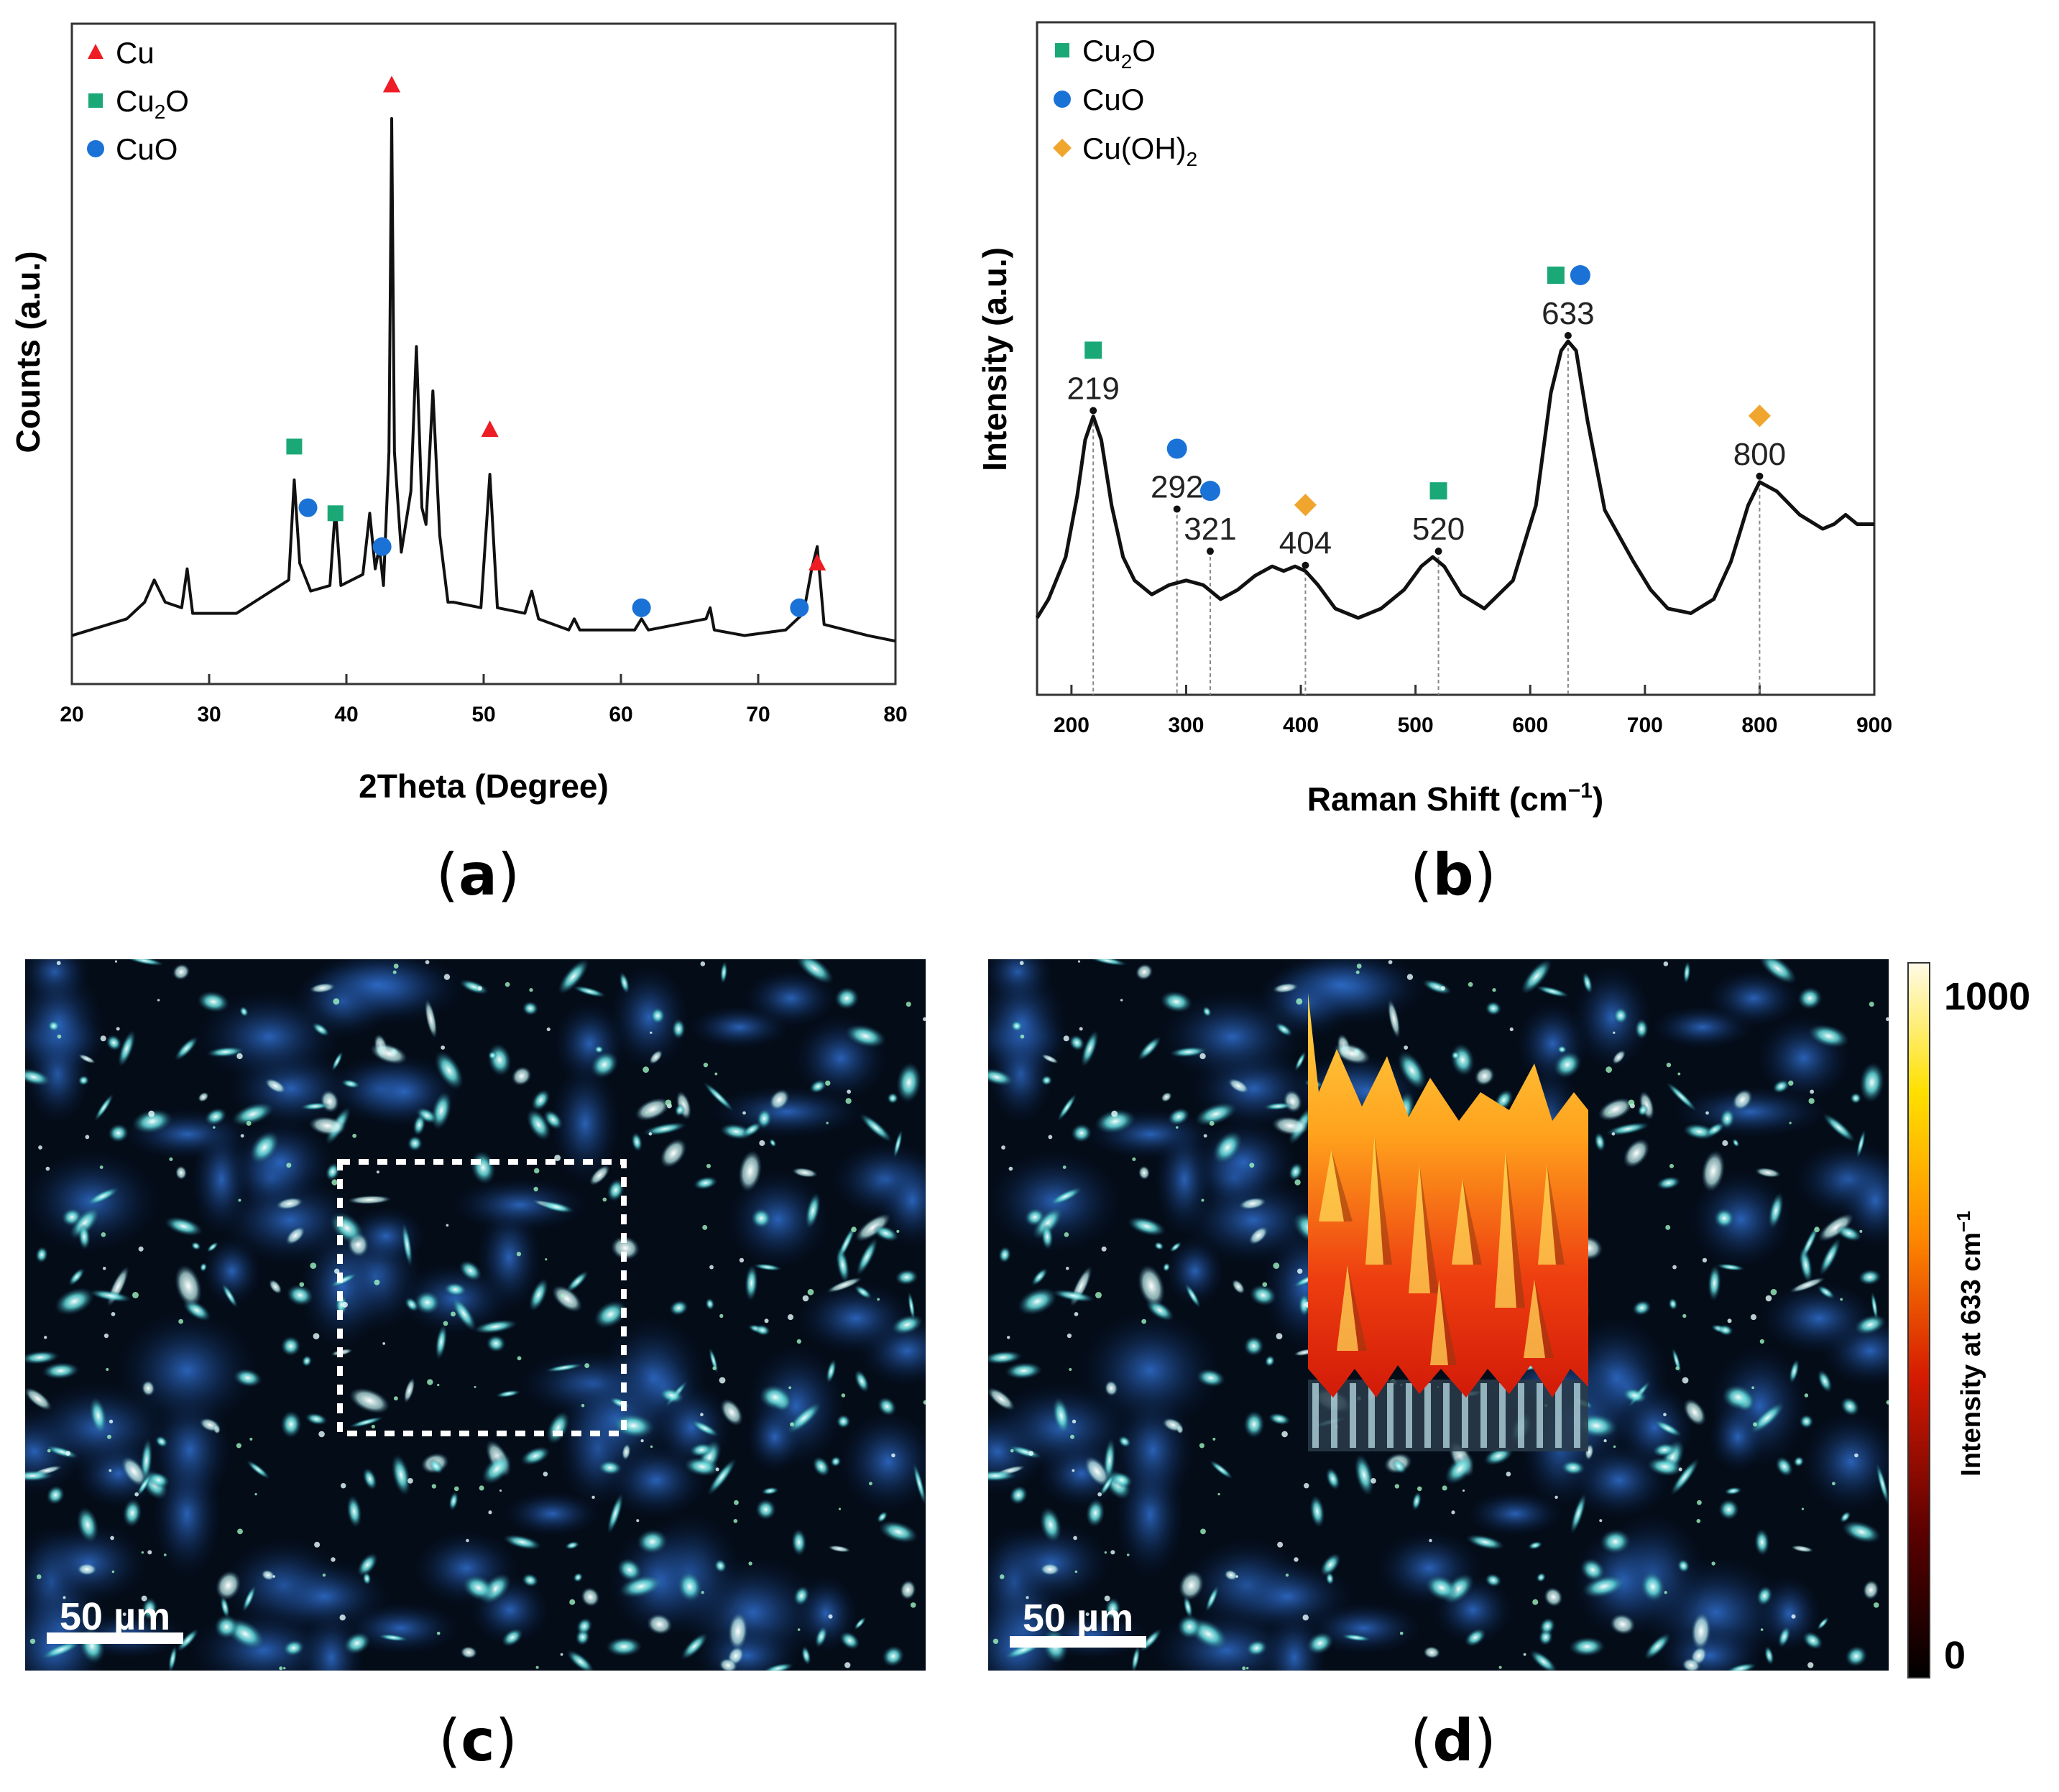 The image size is (2059, 1792). I want to click on x-tick-label: 200, so click(1072, 725).